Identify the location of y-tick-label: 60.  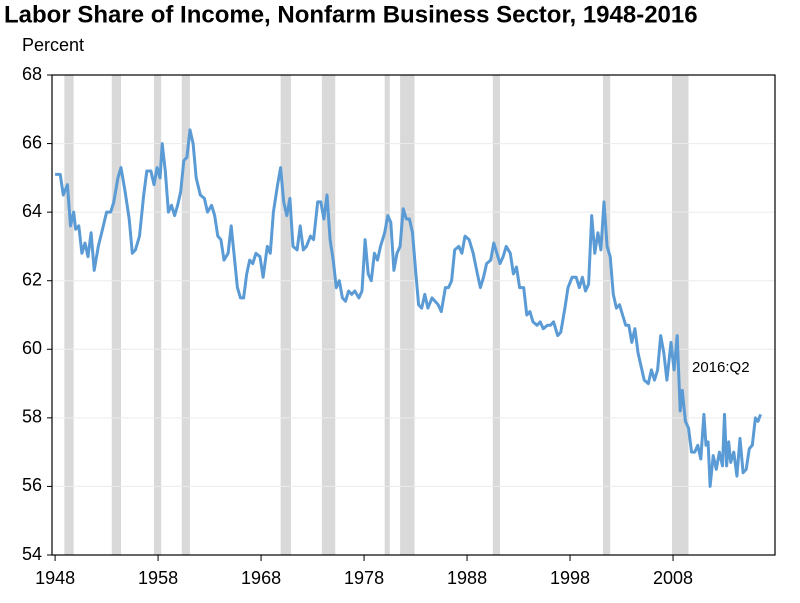
(32, 348).